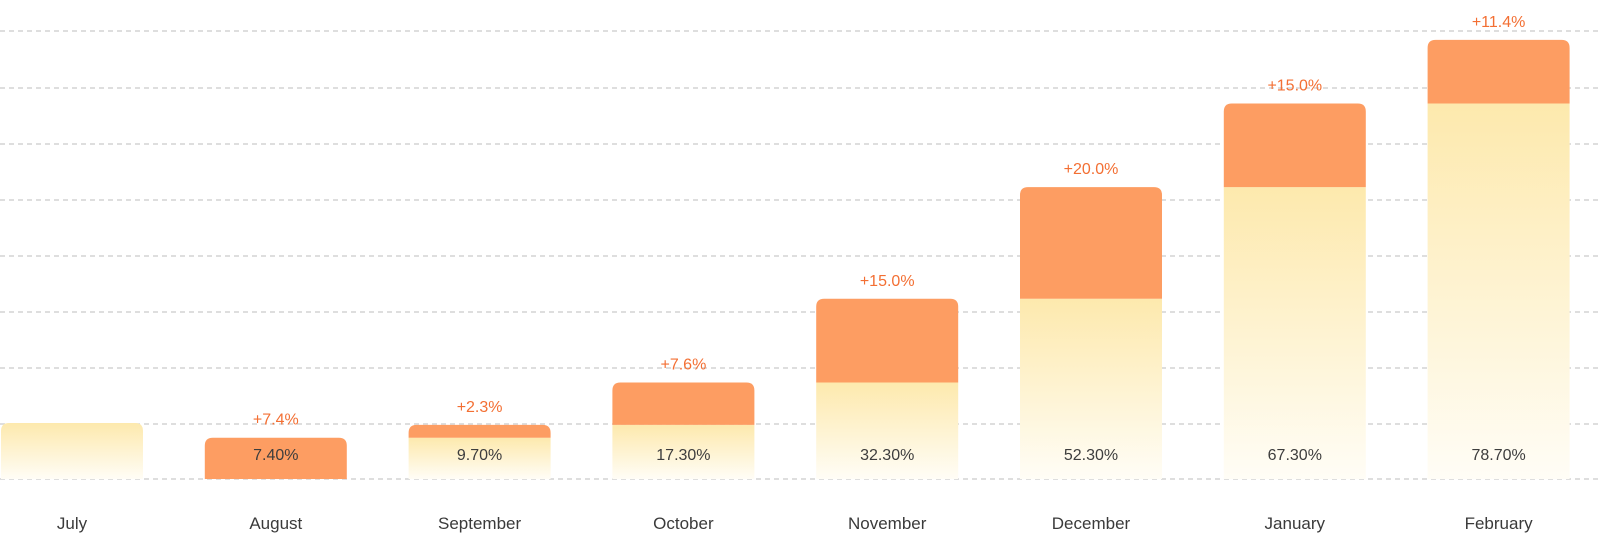  Describe the element at coordinates (1498, 71) in the screenshot. I see `increase-bar-february` at that location.